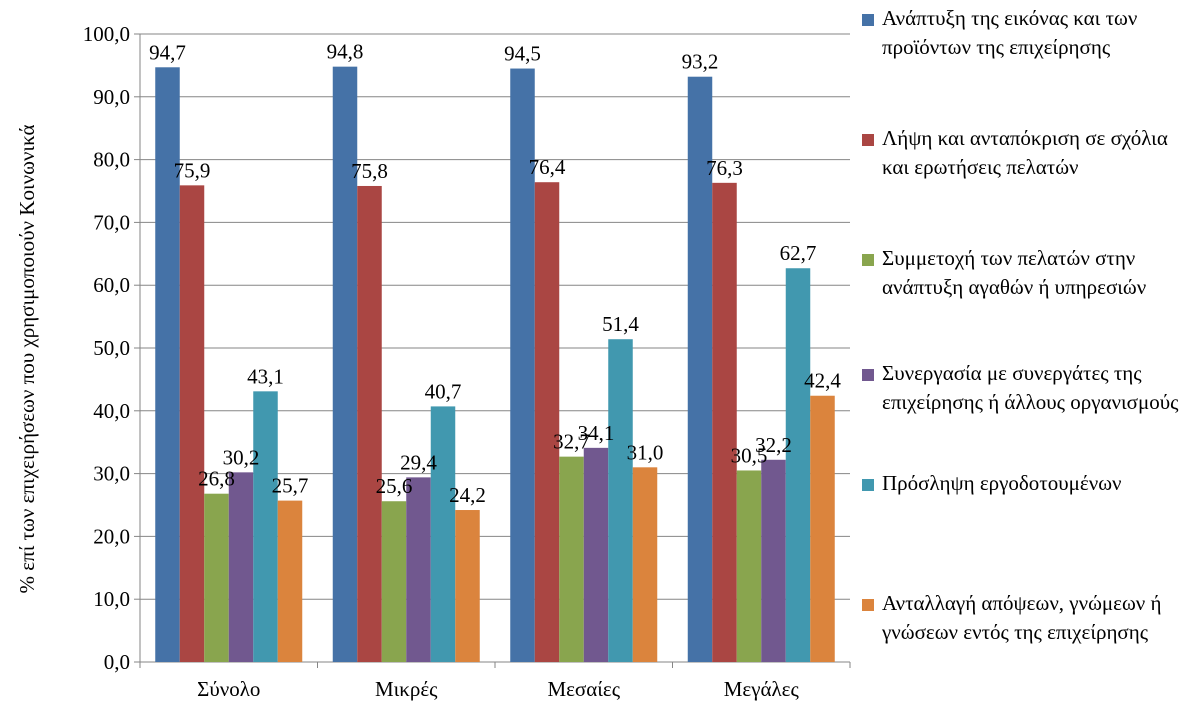 Image resolution: width=1202 pixels, height=707 pixels. What do you see at coordinates (547, 167) in the screenshot?
I see `data-label: 76,4` at bounding box center [547, 167].